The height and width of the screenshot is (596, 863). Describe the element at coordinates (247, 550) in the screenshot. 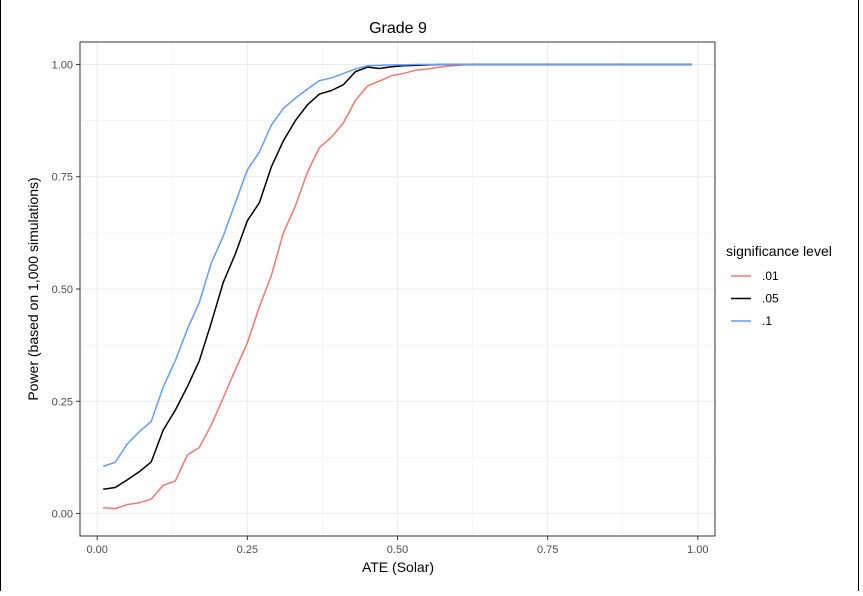

I see `x-tick-label: 0.25` at that location.